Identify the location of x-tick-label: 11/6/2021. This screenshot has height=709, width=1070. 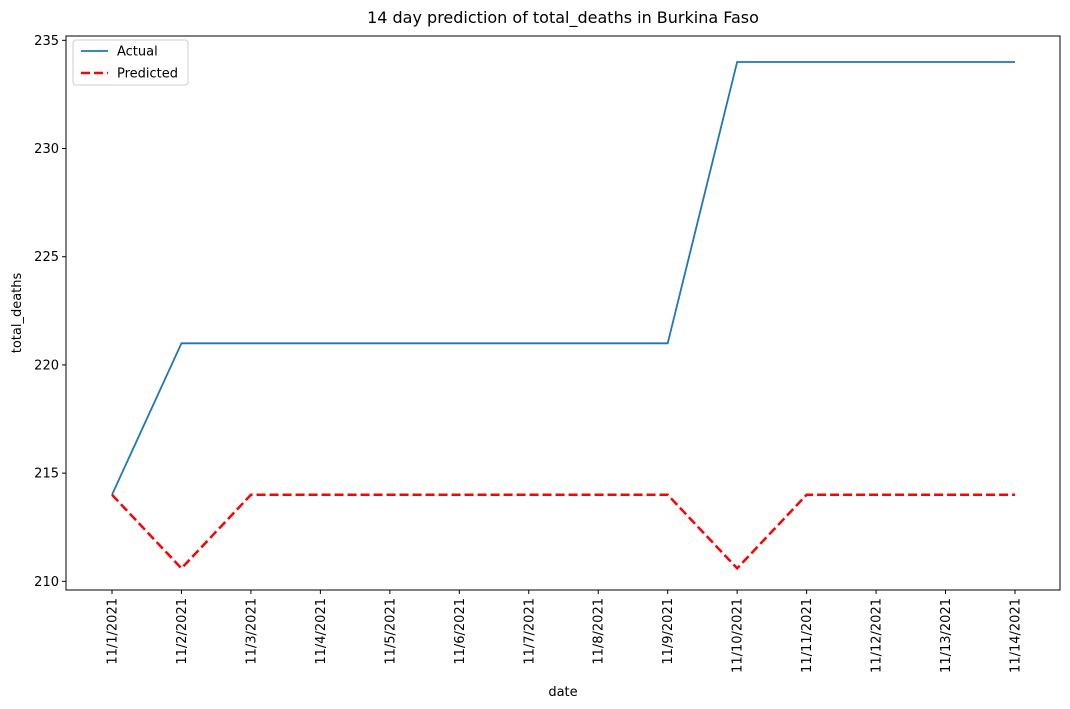
(460, 631).